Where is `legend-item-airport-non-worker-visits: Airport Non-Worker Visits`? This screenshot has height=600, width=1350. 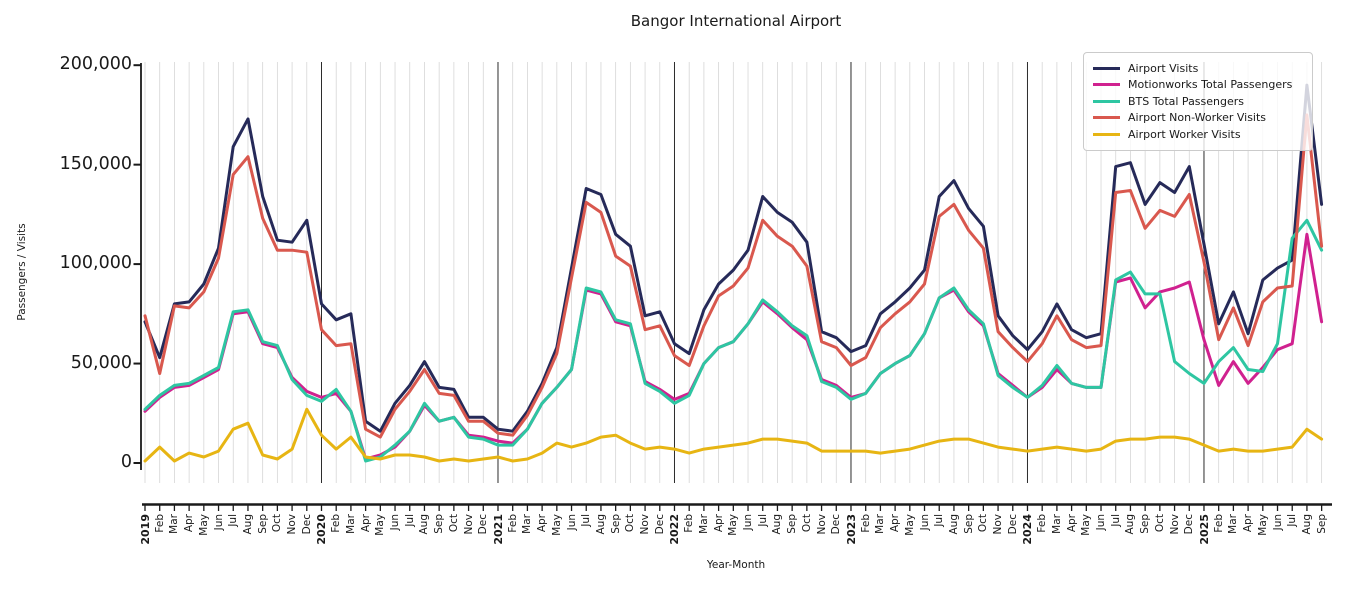 legend-item-airport-non-worker-visits: Airport Non-Worker Visits is located at coordinates (1198, 118).